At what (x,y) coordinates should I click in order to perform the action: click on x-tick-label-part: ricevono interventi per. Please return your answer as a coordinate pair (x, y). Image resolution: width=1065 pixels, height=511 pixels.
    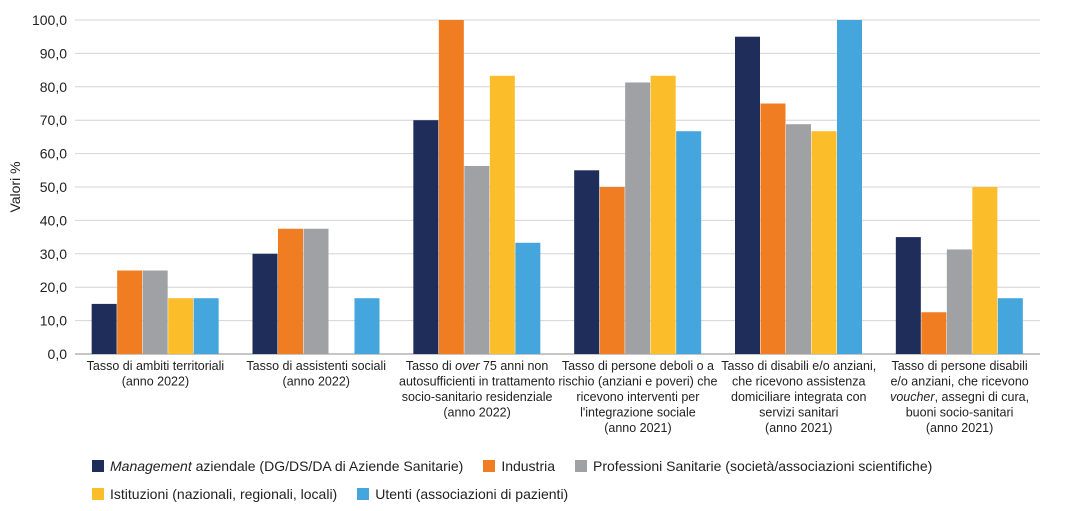
    Looking at the image, I should click on (637, 397).